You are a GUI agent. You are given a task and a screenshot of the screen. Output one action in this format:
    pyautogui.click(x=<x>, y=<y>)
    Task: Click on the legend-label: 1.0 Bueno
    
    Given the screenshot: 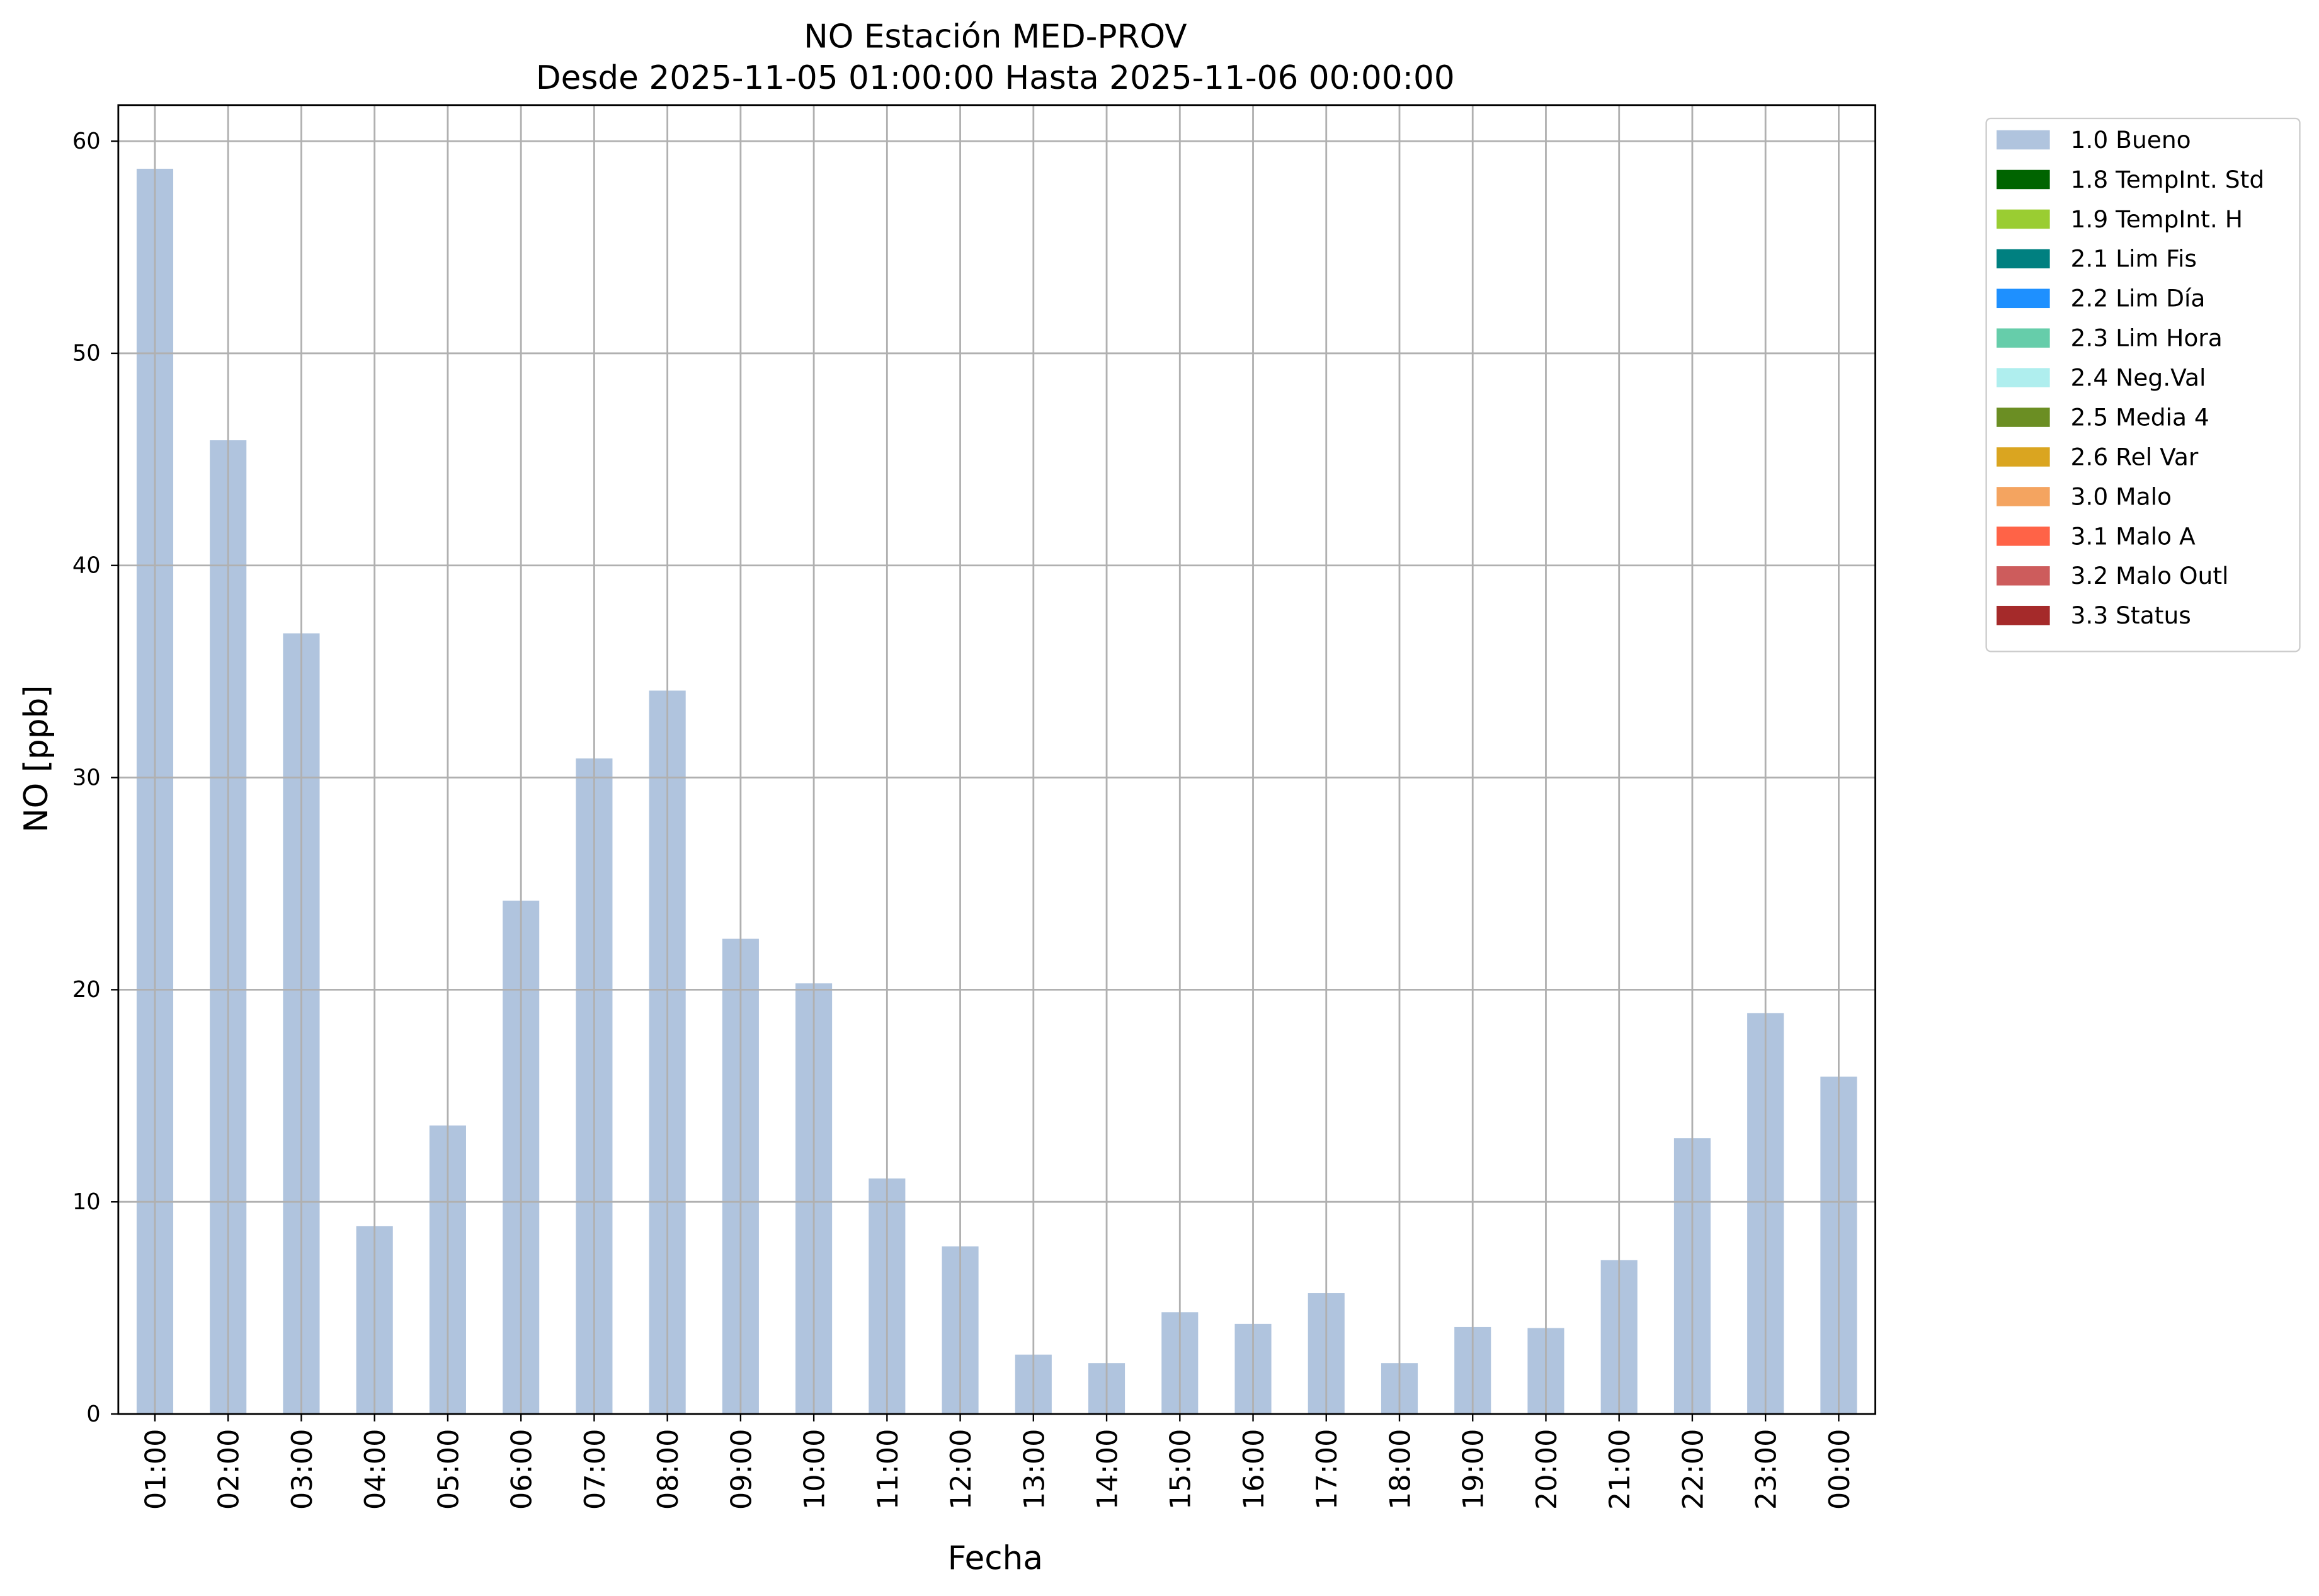 What is the action you would take?
    pyautogui.click(x=2131, y=140)
    